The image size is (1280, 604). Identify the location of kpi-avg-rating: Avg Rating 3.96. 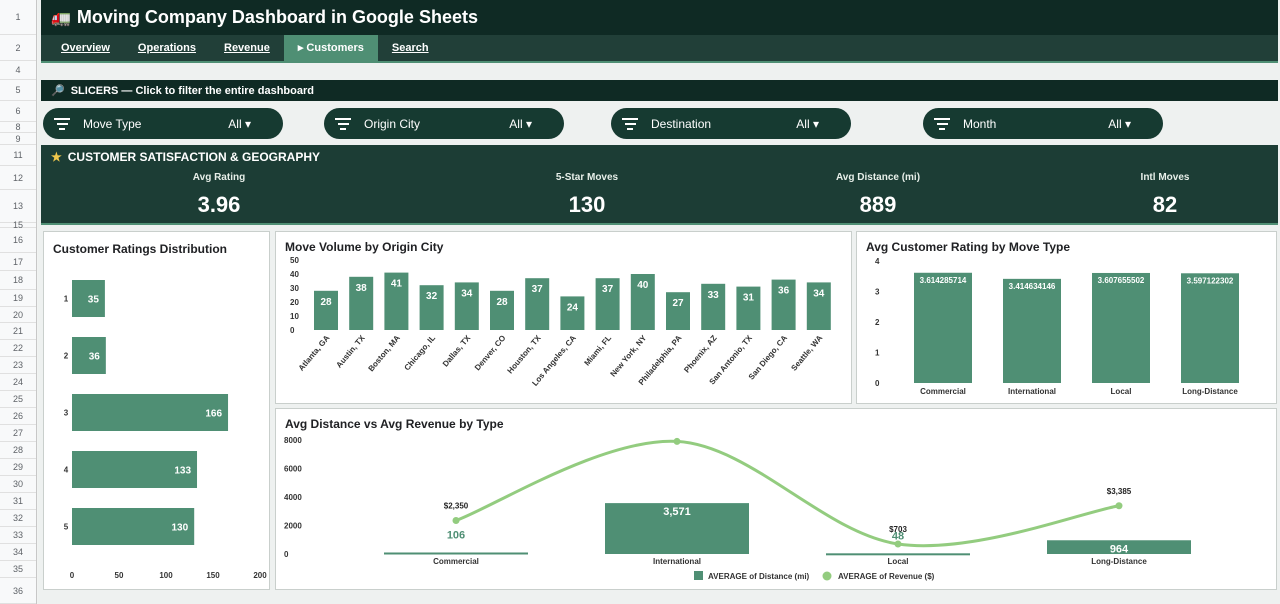
(219, 195).